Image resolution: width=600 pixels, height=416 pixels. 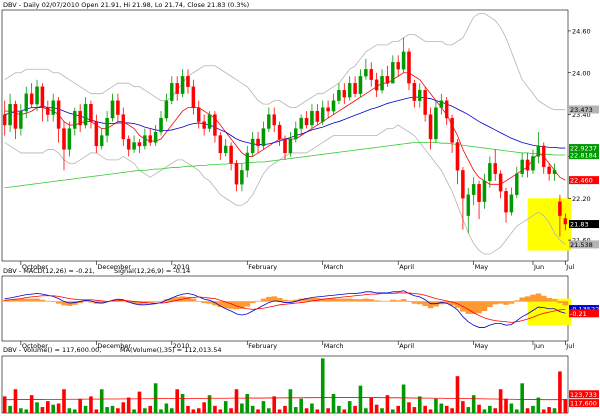 I want to click on price-tag-4: 21.83, so click(x=579, y=225).